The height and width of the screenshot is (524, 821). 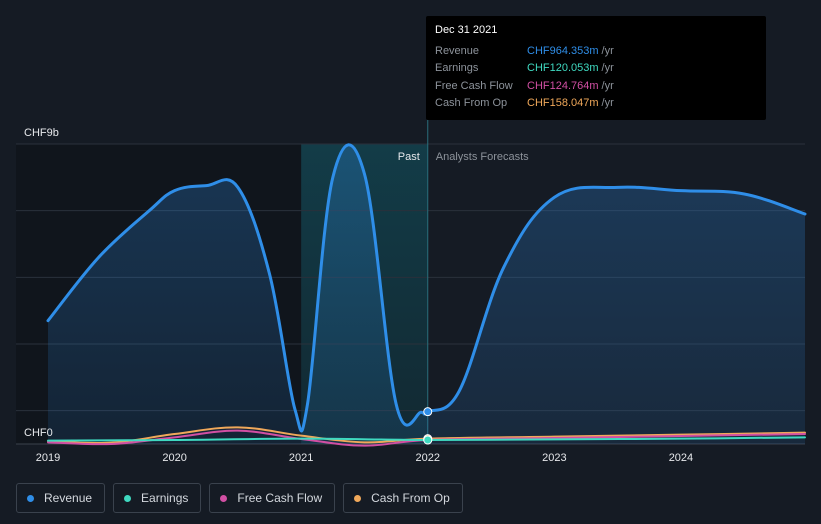 I want to click on legend-item-free-cash-flow: Free Cash Flow, so click(x=272, y=498).